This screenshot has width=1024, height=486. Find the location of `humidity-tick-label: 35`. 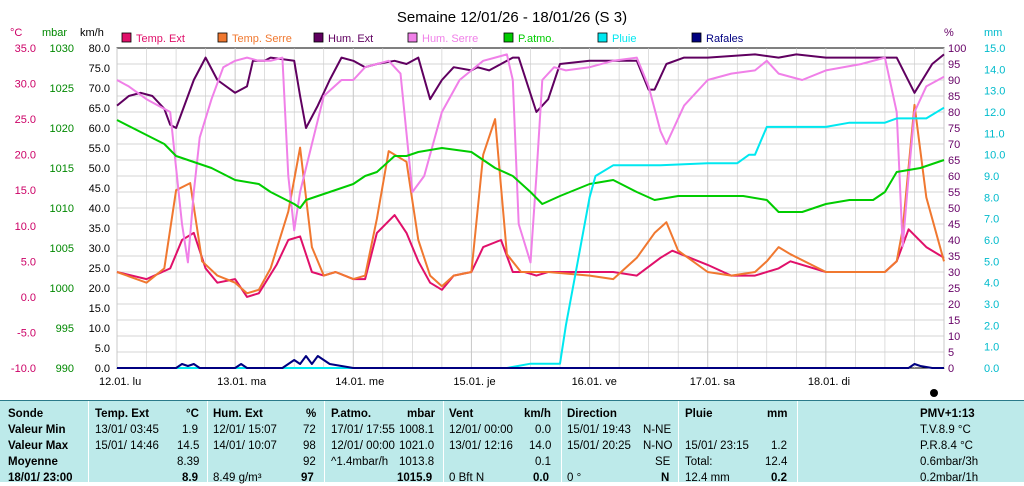

humidity-tick-label: 35 is located at coordinates (954, 257).